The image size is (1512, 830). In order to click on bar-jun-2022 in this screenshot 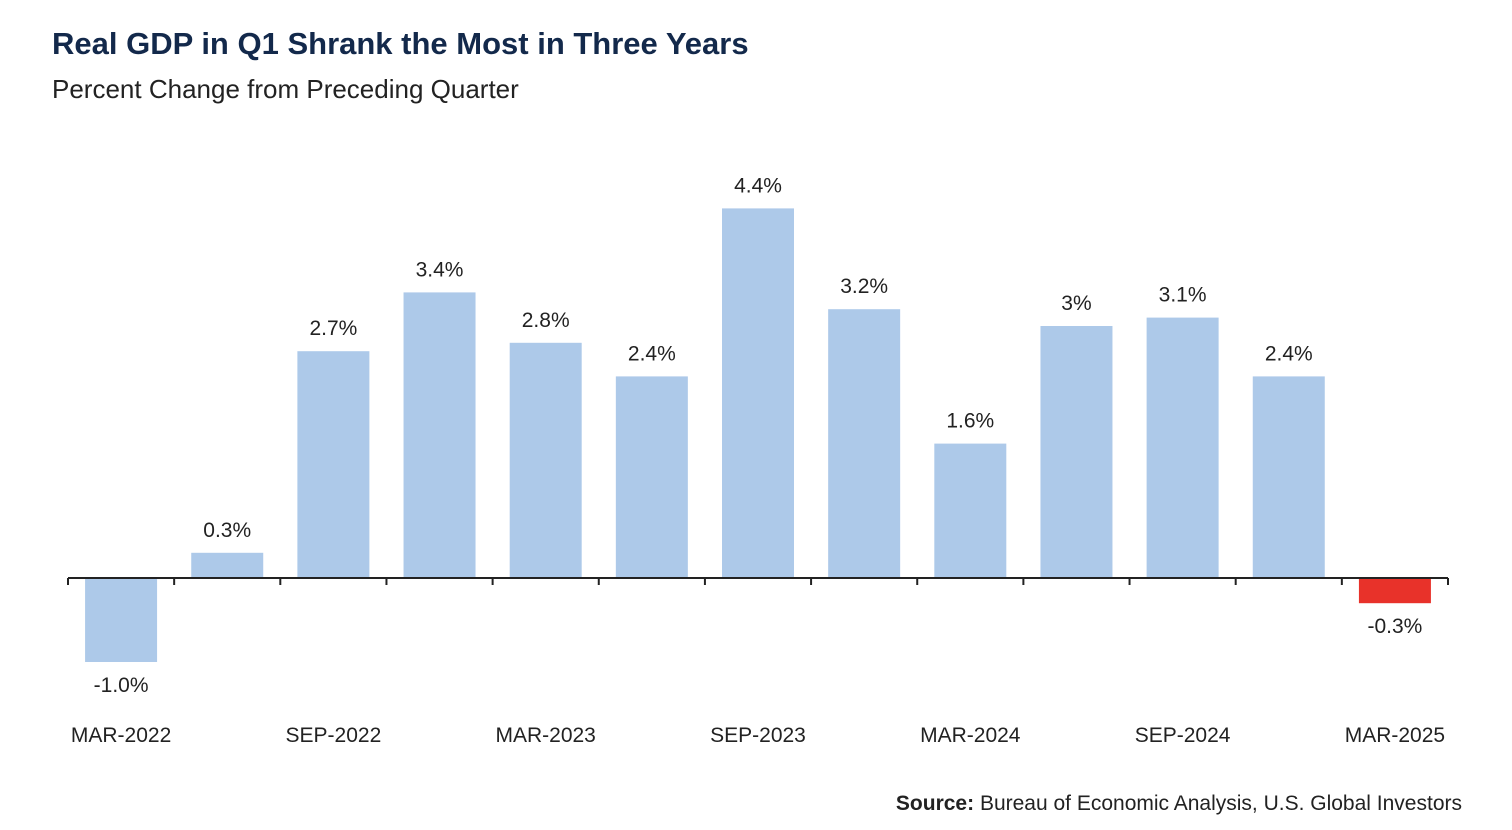, I will do `click(227, 565)`.